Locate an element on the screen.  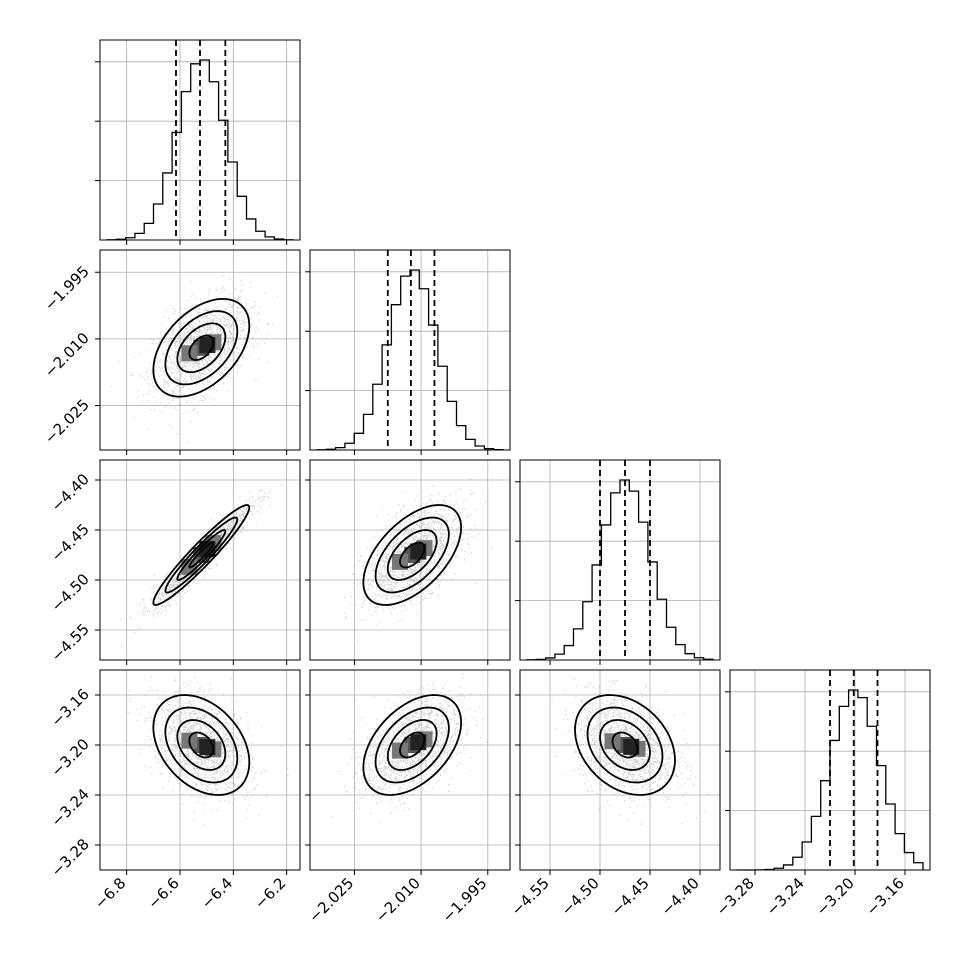
xtick-label-3-2: −3.20 is located at coordinates (835, 896).